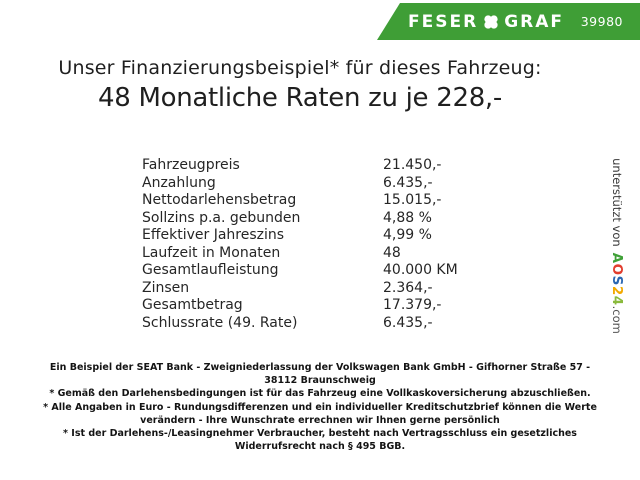 The height and width of the screenshot is (480, 640). What do you see at coordinates (312, 271) in the screenshot?
I see `table-row: Gesamtlaufleistung 40.000 KM` at bounding box center [312, 271].